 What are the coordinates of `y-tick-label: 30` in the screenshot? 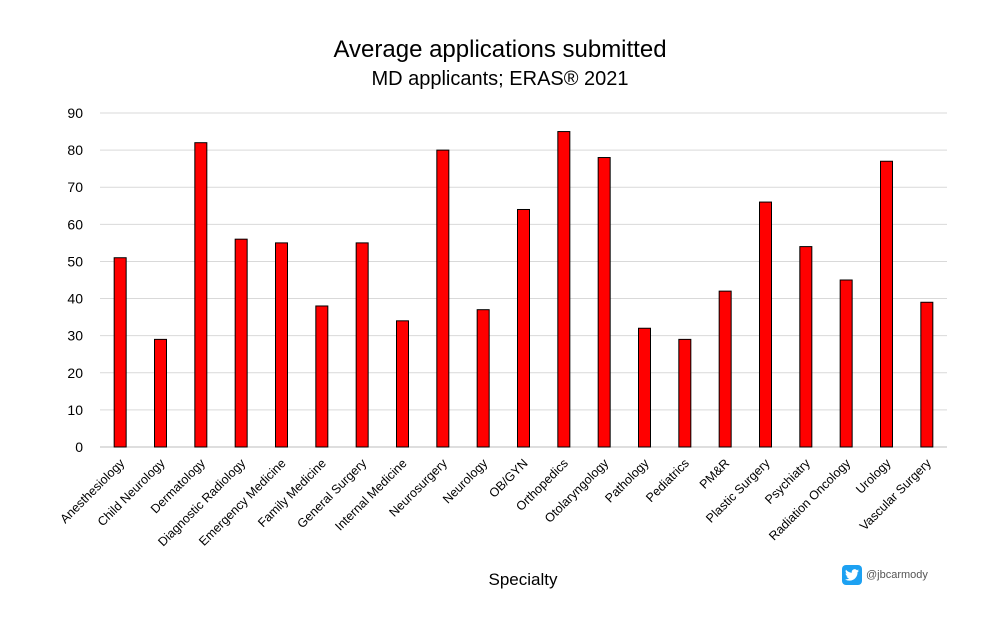 It's located at (75, 336).